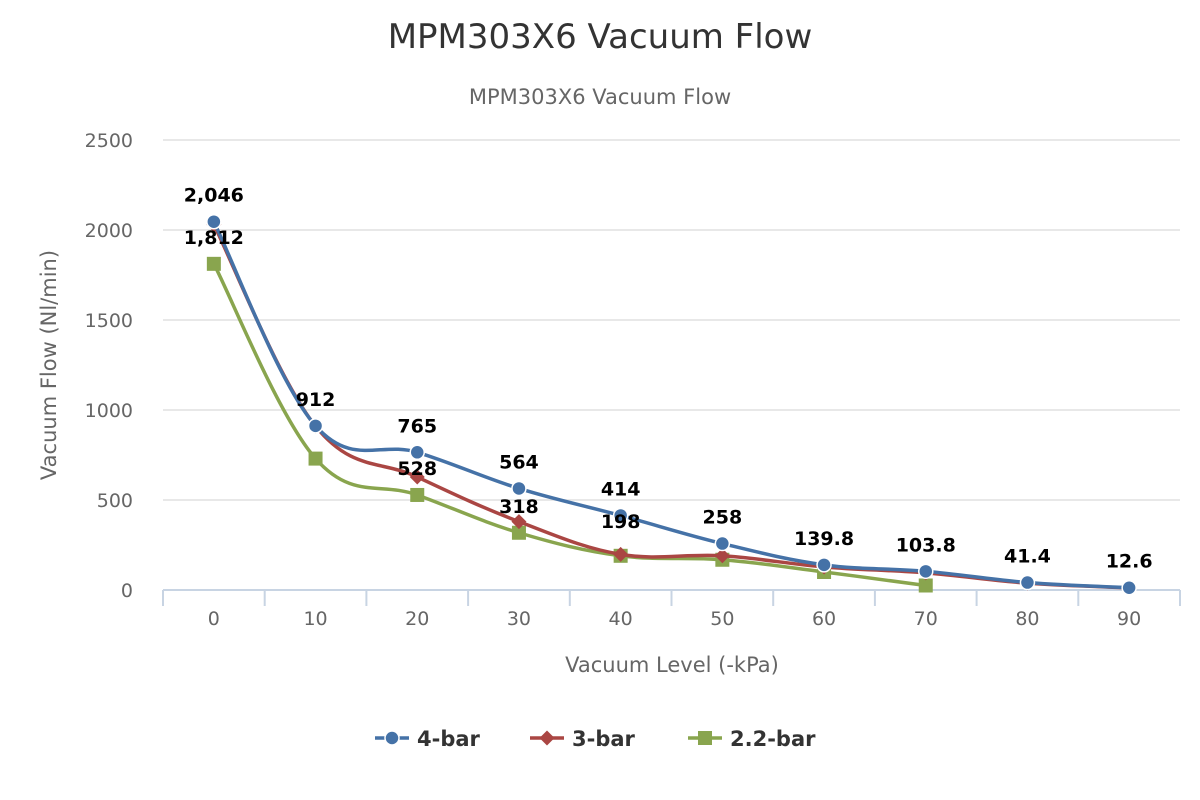 This screenshot has height=800, width=1200. Describe the element at coordinates (49, 365) in the screenshot. I see `y-axis-title: Vacuum Flow (Nl/min)` at that location.